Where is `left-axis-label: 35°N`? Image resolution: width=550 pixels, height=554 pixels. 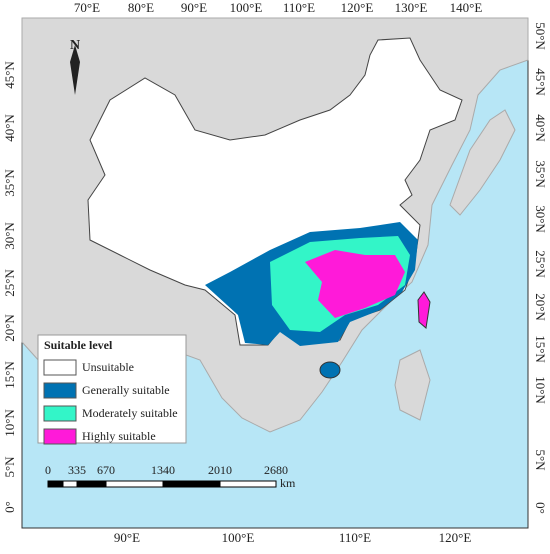 left-axis-label: 35°N is located at coordinates (9, 183).